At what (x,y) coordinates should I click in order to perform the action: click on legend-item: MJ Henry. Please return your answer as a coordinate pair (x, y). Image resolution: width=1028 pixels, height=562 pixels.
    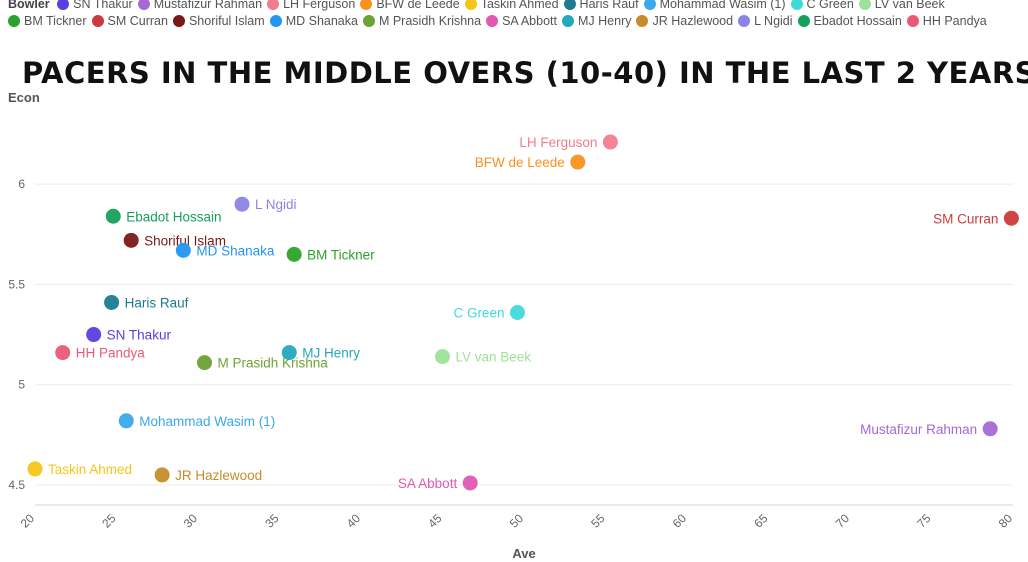
    Looking at the image, I should click on (596, 21).